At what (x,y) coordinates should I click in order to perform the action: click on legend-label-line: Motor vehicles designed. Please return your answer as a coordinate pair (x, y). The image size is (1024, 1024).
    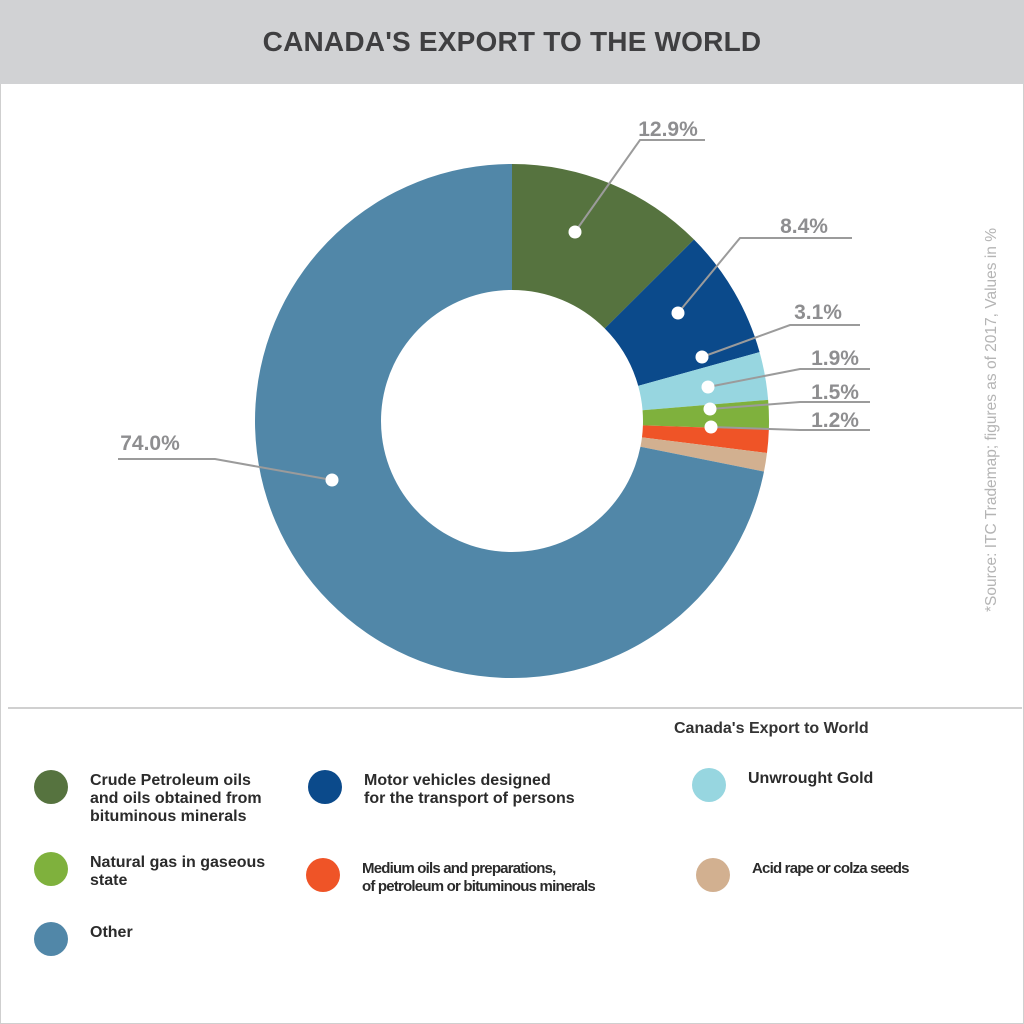
    Looking at the image, I should click on (457, 780).